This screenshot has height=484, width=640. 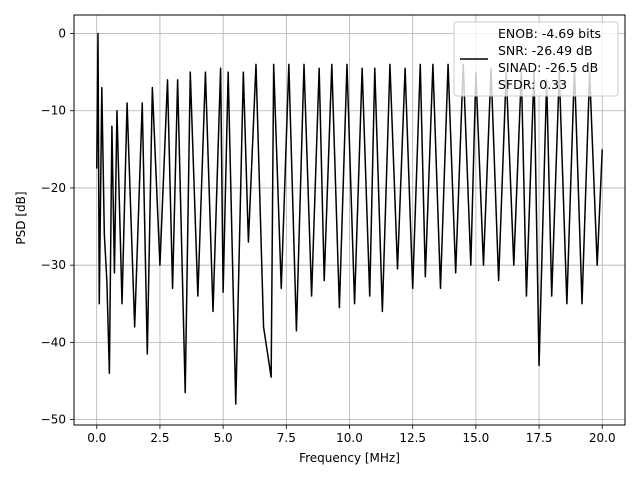 What do you see at coordinates (545, 50) in the screenshot?
I see `legend-snr: SNR: -26.49 dB` at bounding box center [545, 50].